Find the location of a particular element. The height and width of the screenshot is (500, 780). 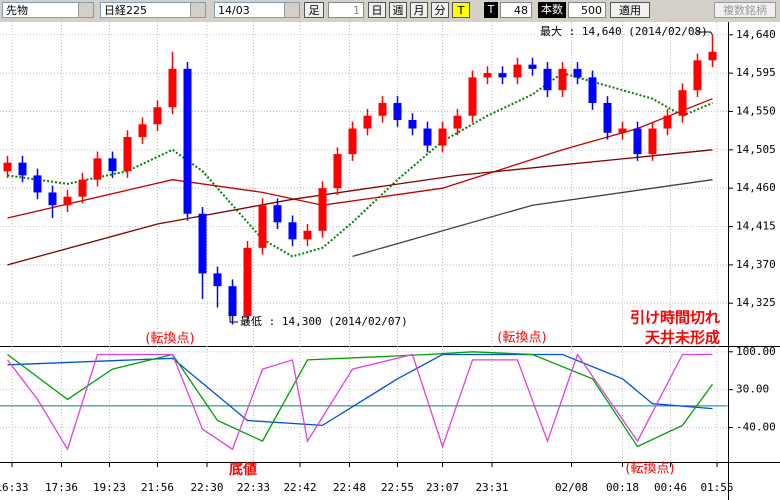

y-tick-label: 14,640 is located at coordinates (756, 34).